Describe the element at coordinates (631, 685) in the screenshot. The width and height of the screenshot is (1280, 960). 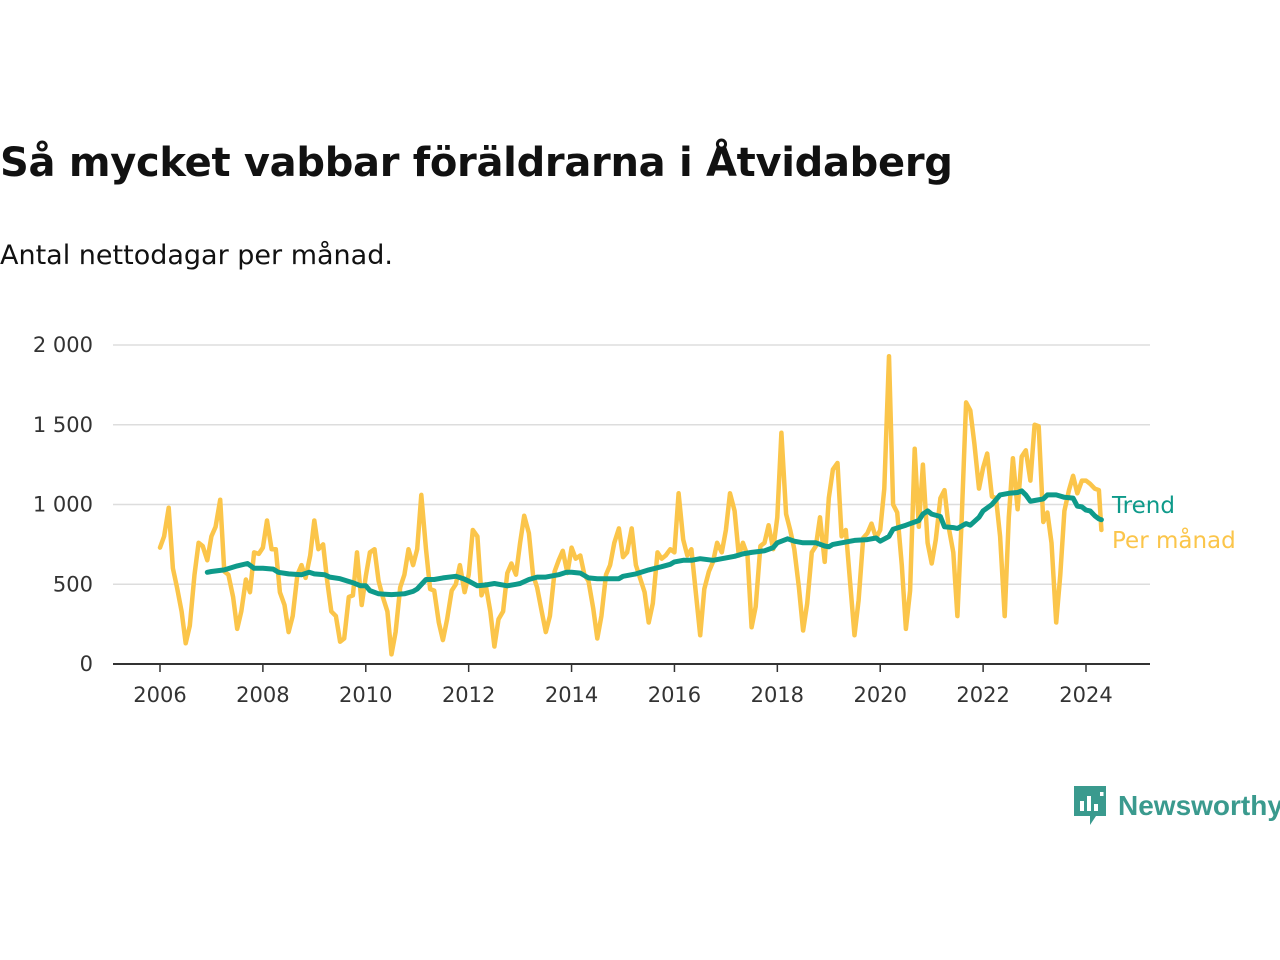
I see `x-axis: 2006 2008 2010 2012 2014 2016 2018 2020 2022 2024` at that location.